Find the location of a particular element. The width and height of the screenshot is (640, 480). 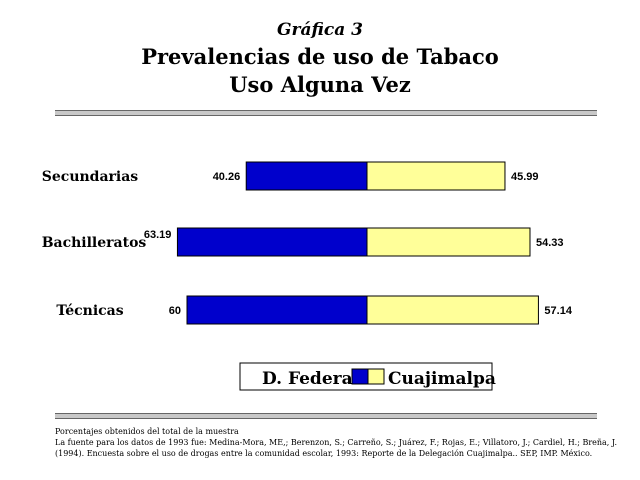

value-label-cuajimalpa: 45.99 is located at coordinates (525, 177).